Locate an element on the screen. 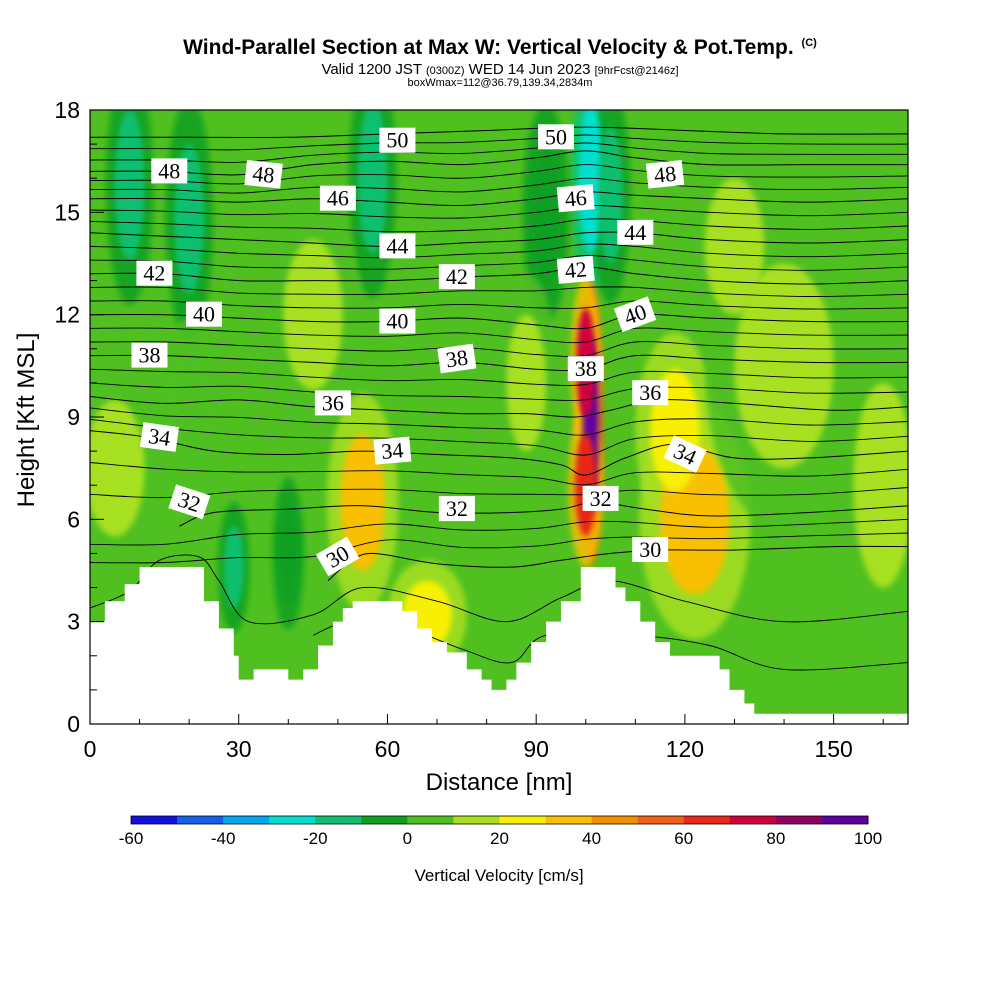  x-tick-label: 90 is located at coordinates (536, 749).